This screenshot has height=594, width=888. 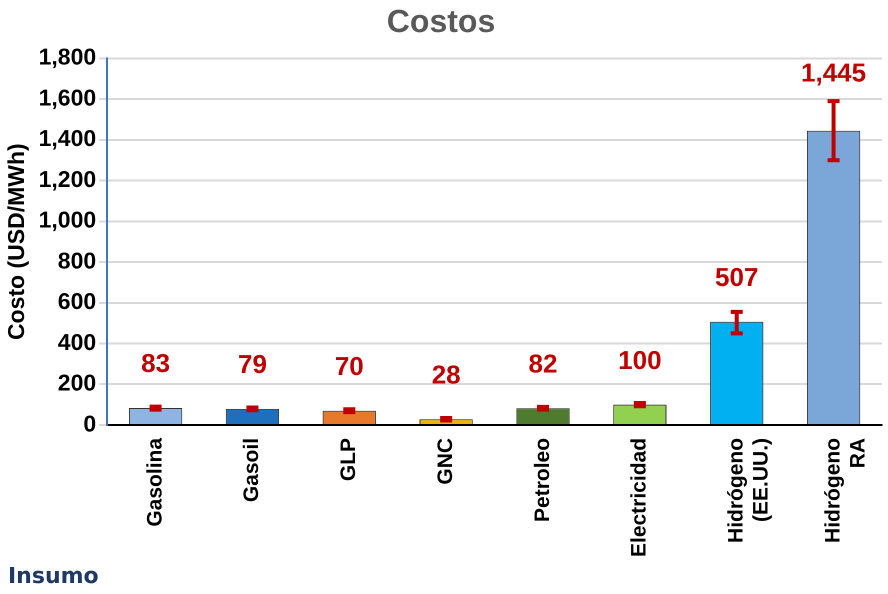 What do you see at coordinates (252, 470) in the screenshot?
I see `x-tick-label: Gasoil` at bounding box center [252, 470].